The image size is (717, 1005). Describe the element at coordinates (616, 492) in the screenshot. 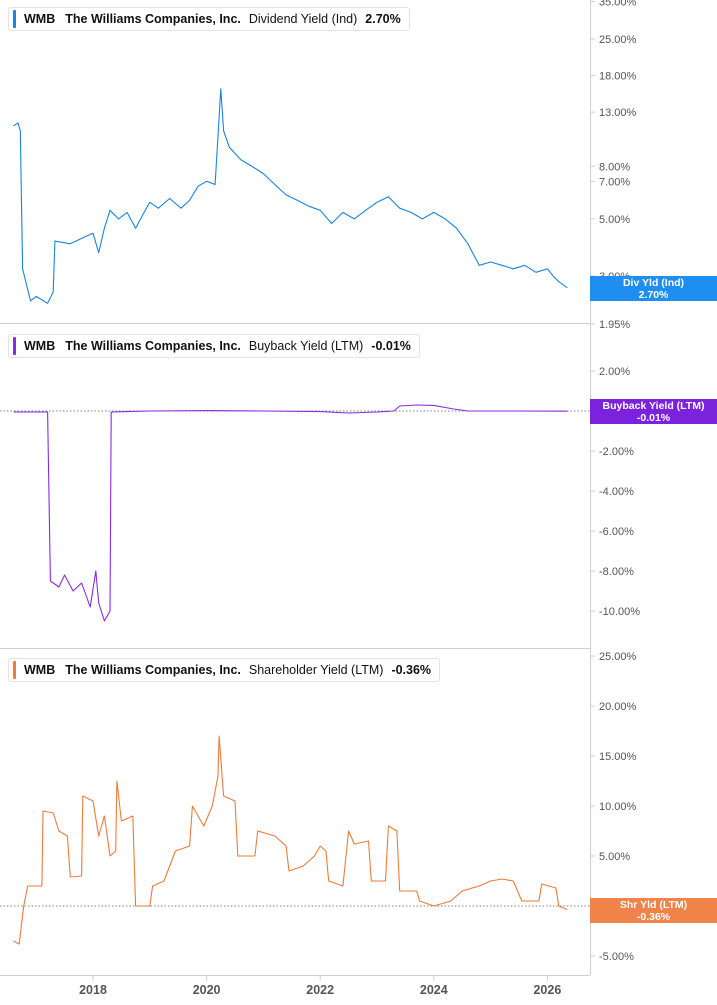

I see `y-tick-label: -4.00%` at that location.